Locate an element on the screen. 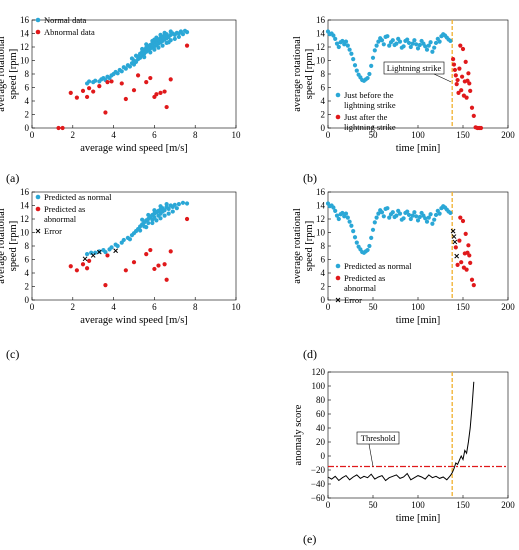 This screenshot has width=519, height=550. y-tick-label: 2 is located at coordinates (323, 115).